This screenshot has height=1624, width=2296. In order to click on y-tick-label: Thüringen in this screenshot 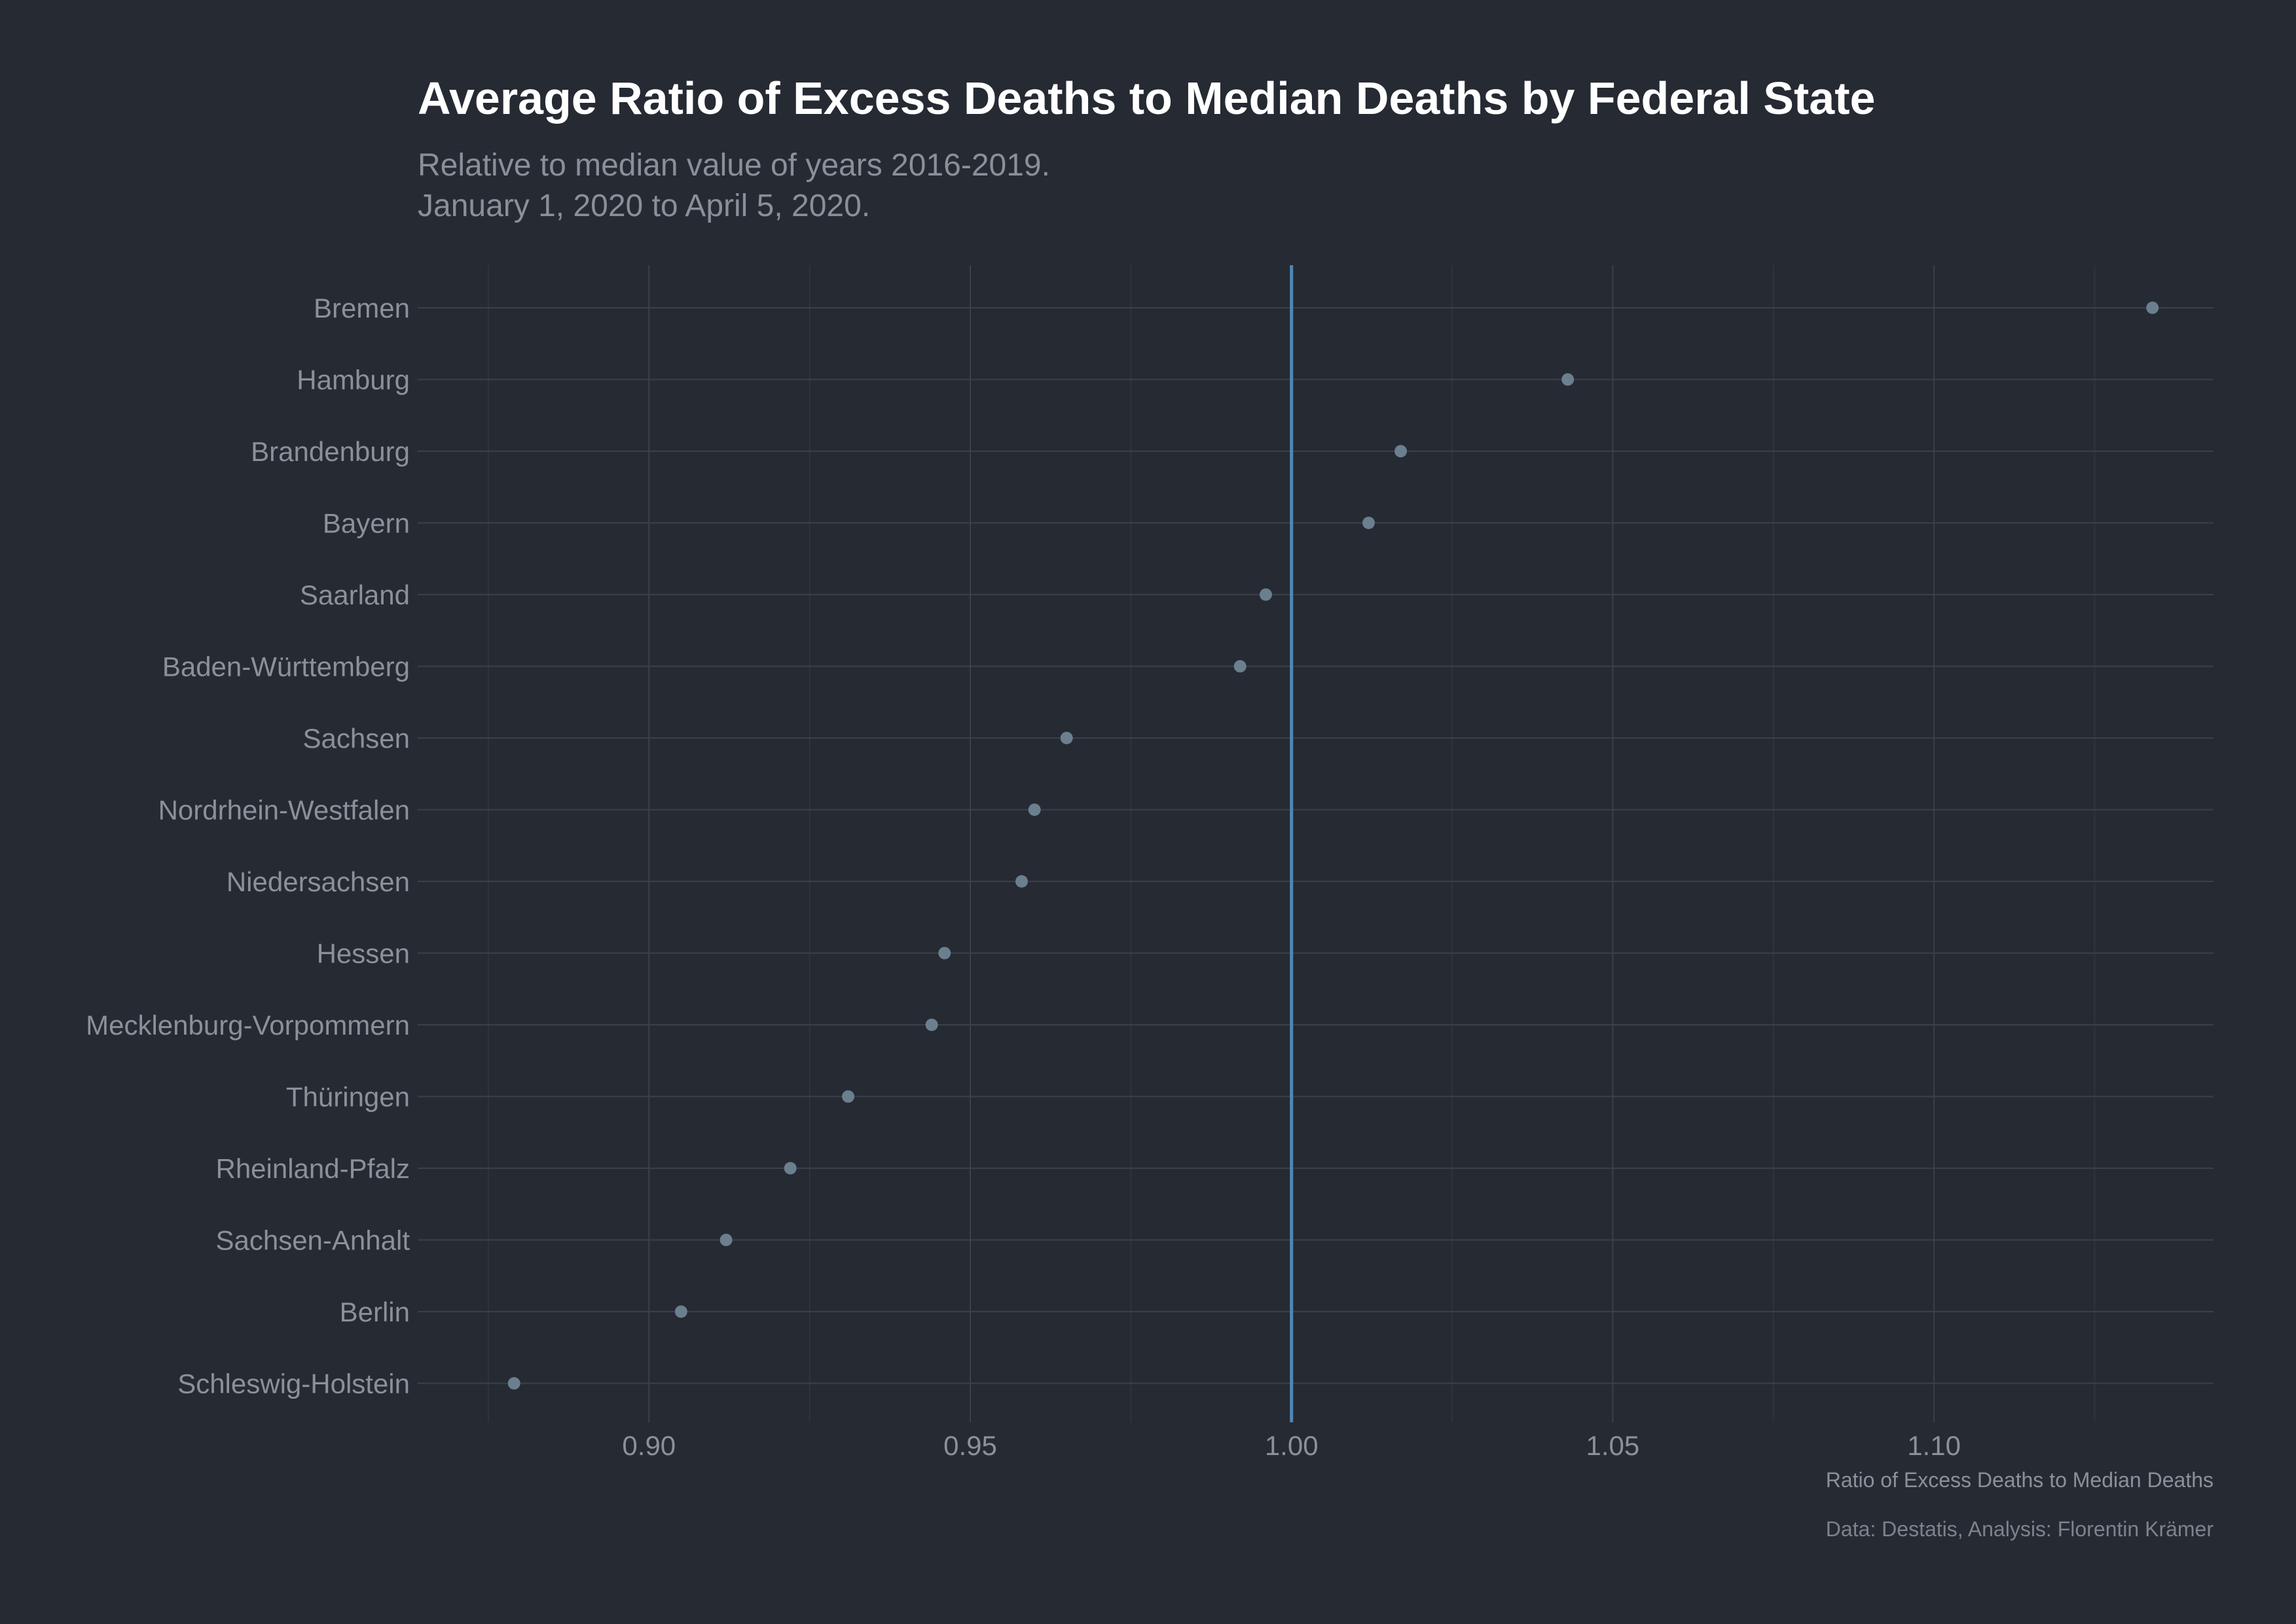, I will do `click(348, 1097)`.